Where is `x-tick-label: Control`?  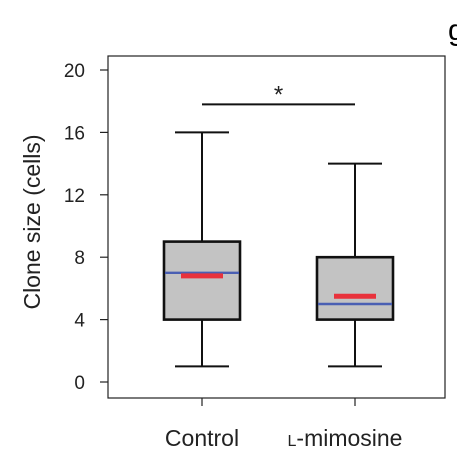
x-tick-label: Control is located at coordinates (202, 438).